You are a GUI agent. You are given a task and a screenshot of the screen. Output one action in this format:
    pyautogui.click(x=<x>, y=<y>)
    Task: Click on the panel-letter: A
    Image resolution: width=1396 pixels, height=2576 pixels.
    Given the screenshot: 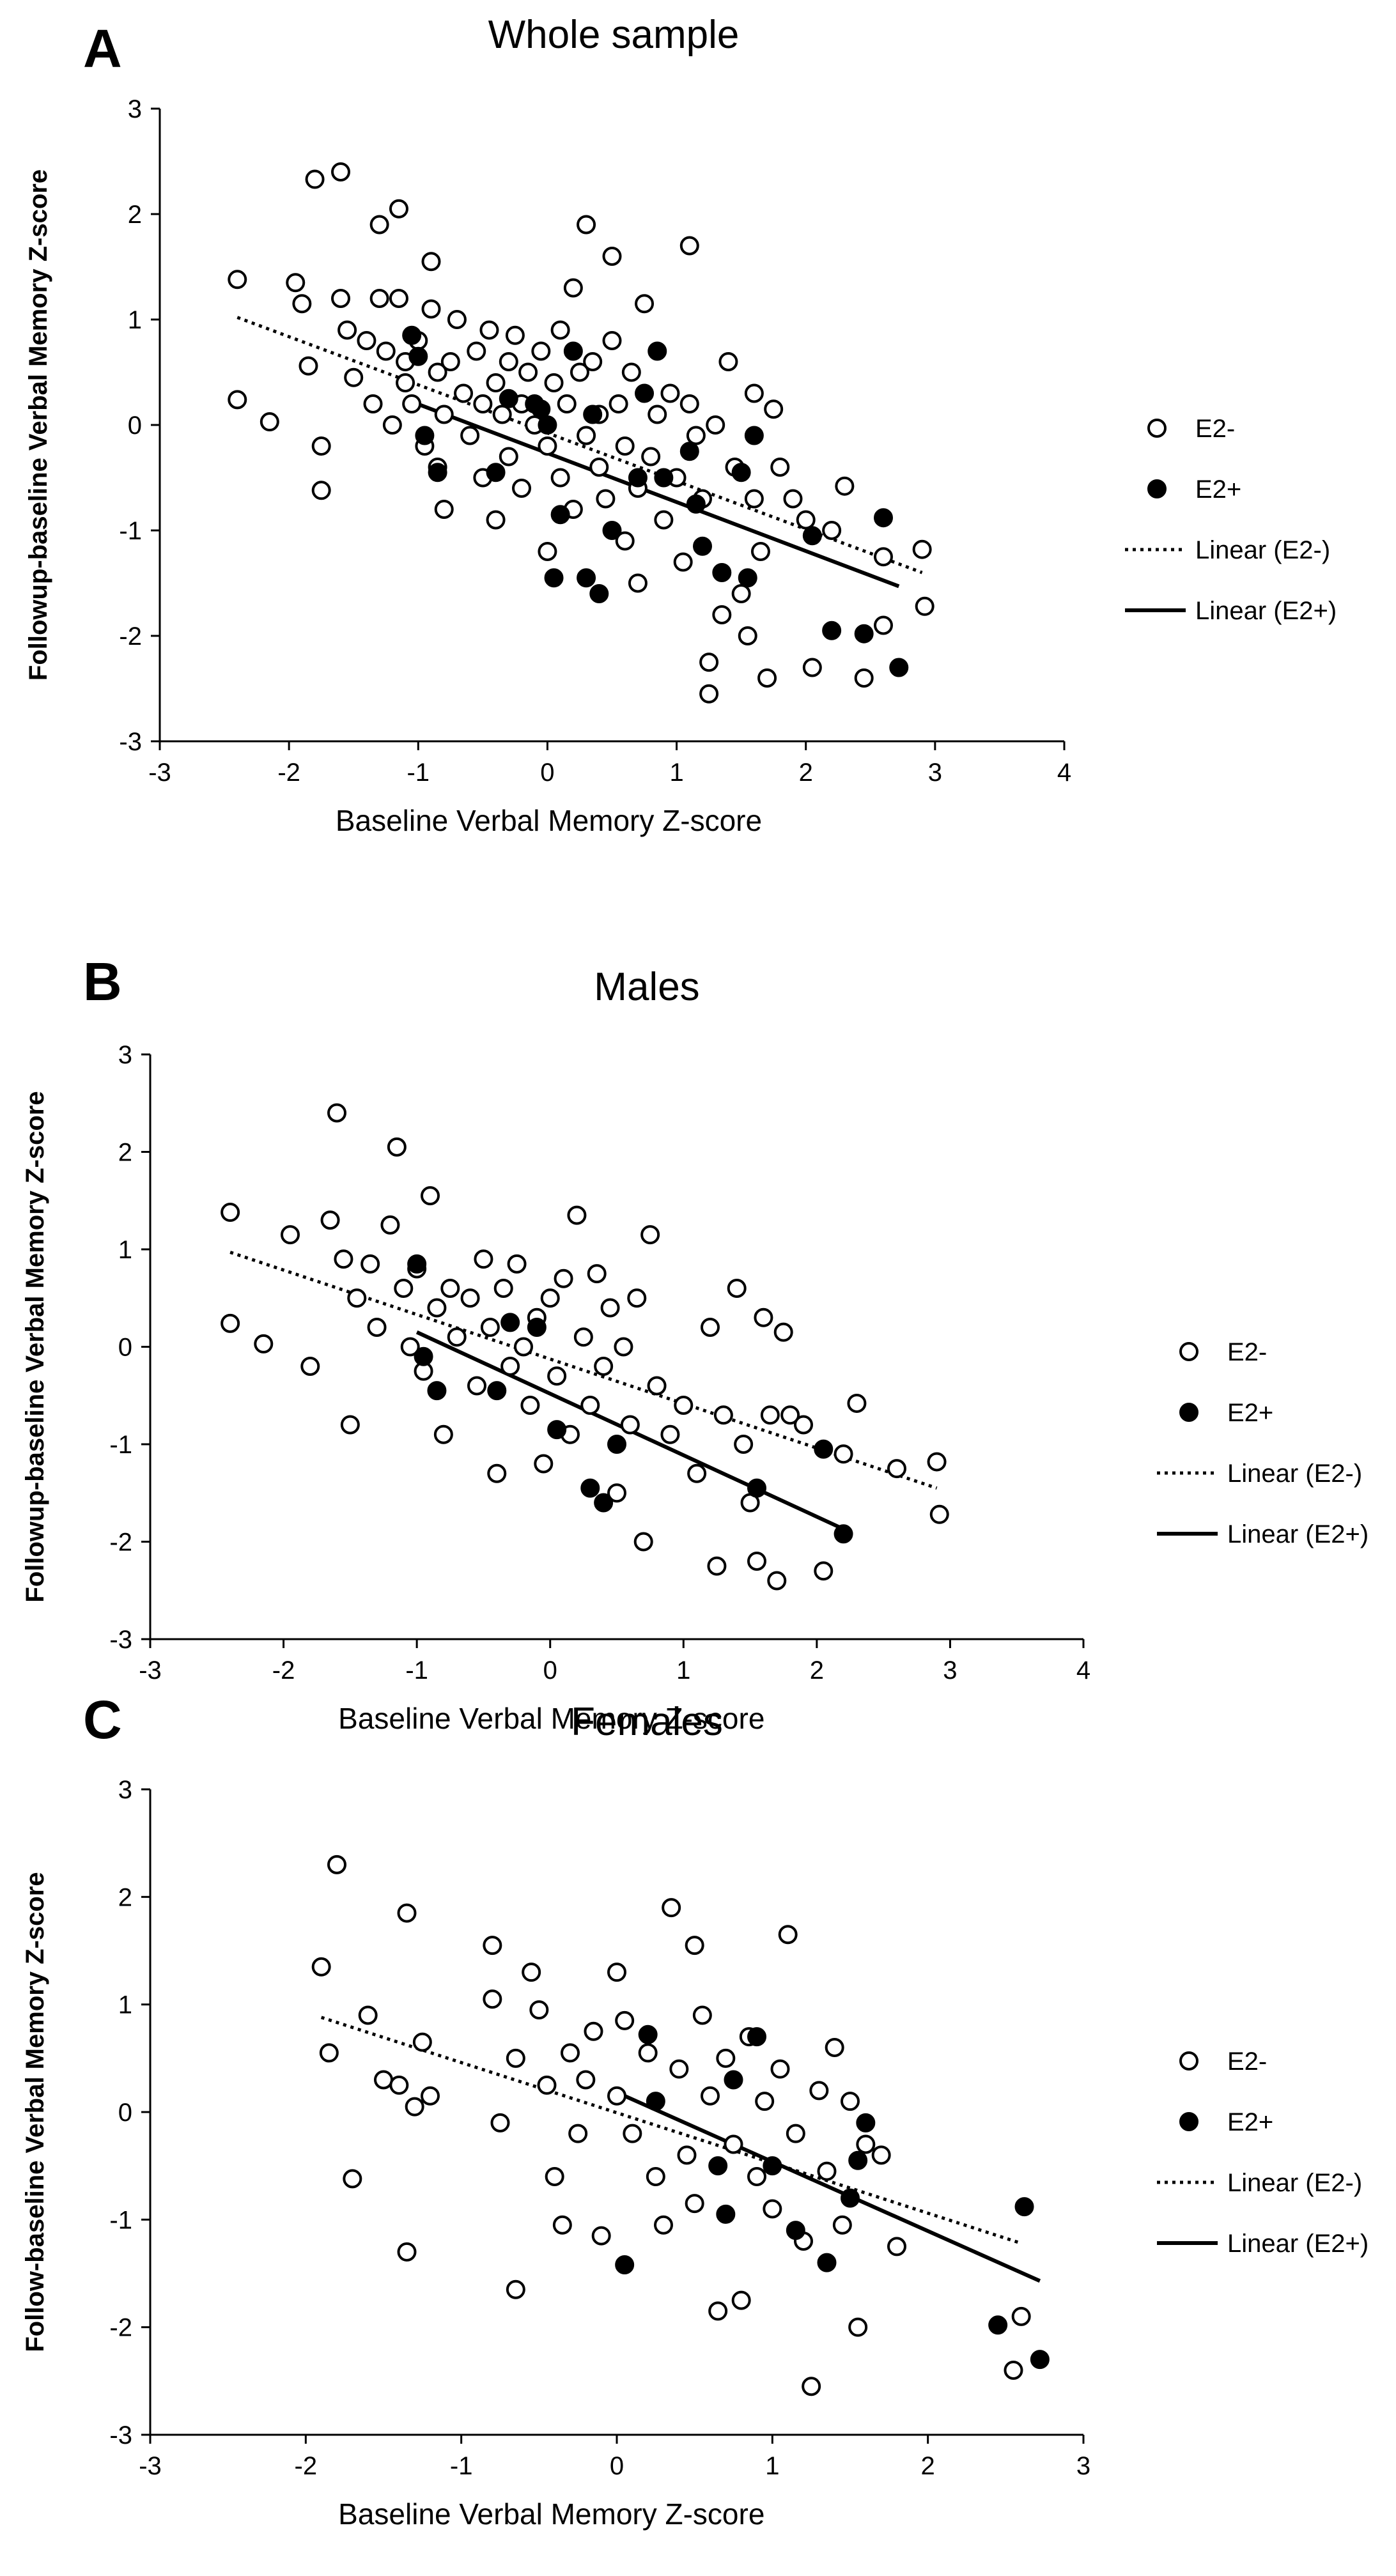 What is the action you would take?
    pyautogui.click(x=102, y=49)
    